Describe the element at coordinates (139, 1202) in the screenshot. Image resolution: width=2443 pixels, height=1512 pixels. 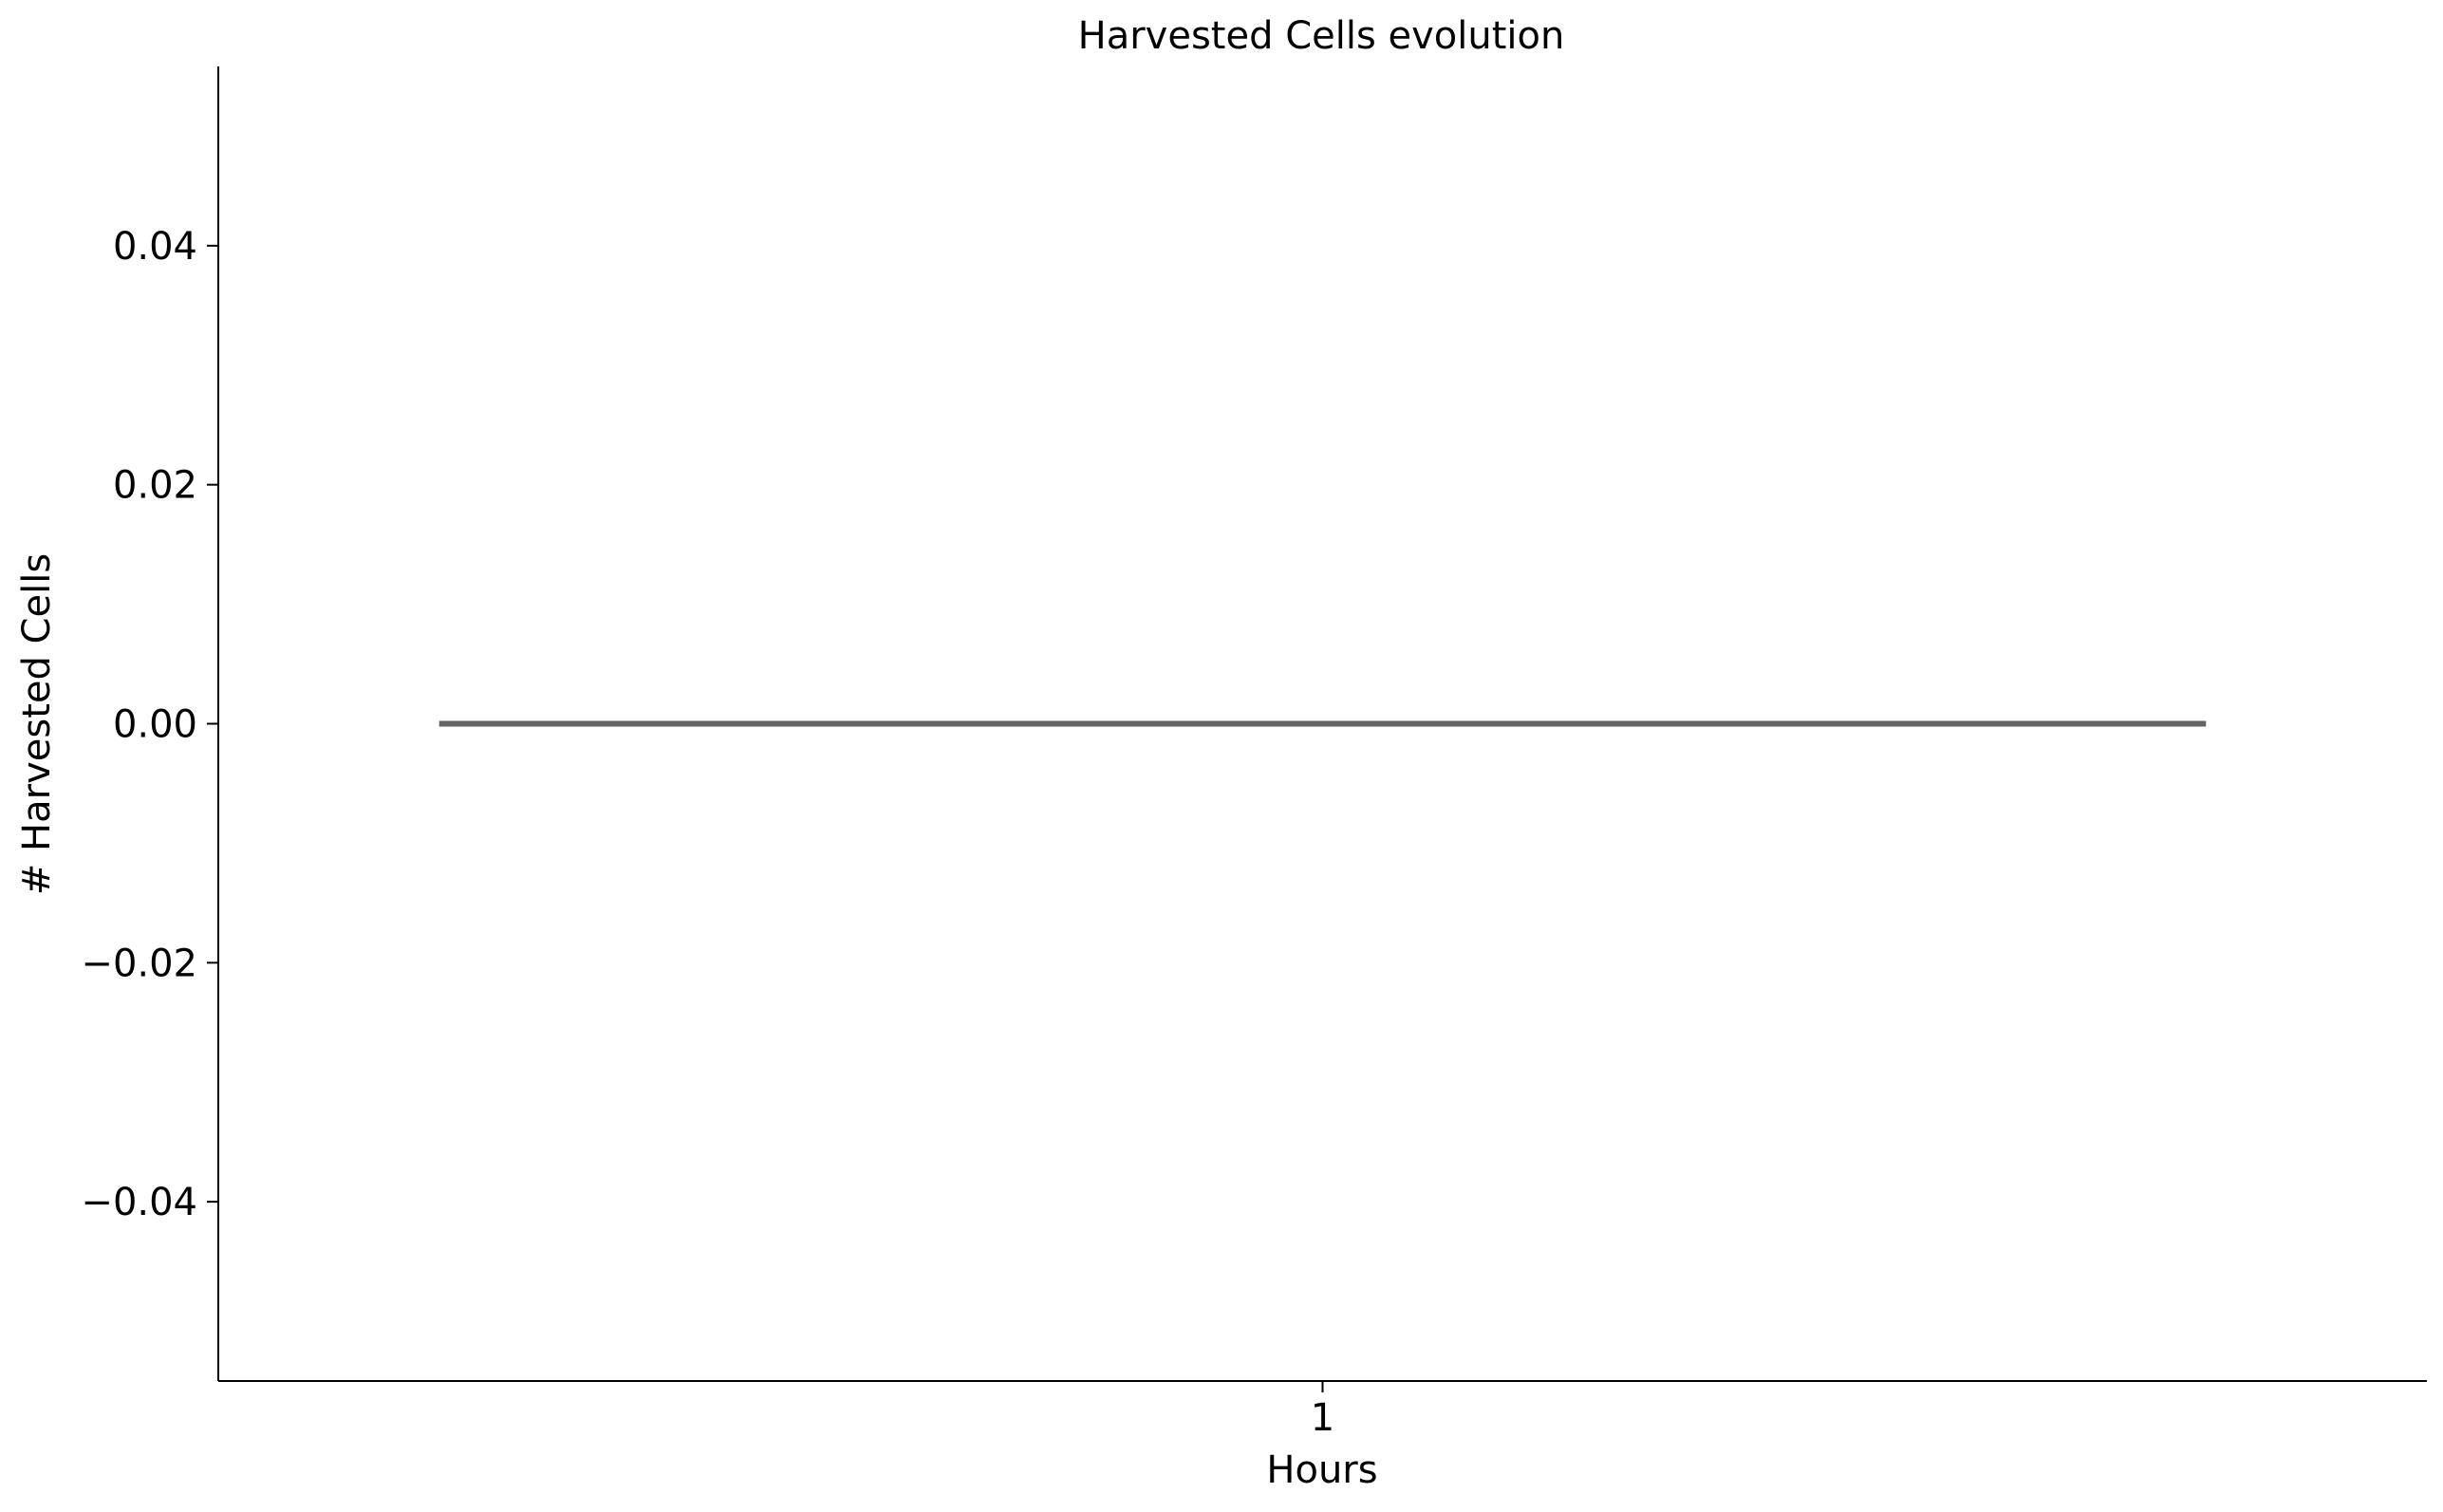
I see `y-tick-label: −0.04` at that location.